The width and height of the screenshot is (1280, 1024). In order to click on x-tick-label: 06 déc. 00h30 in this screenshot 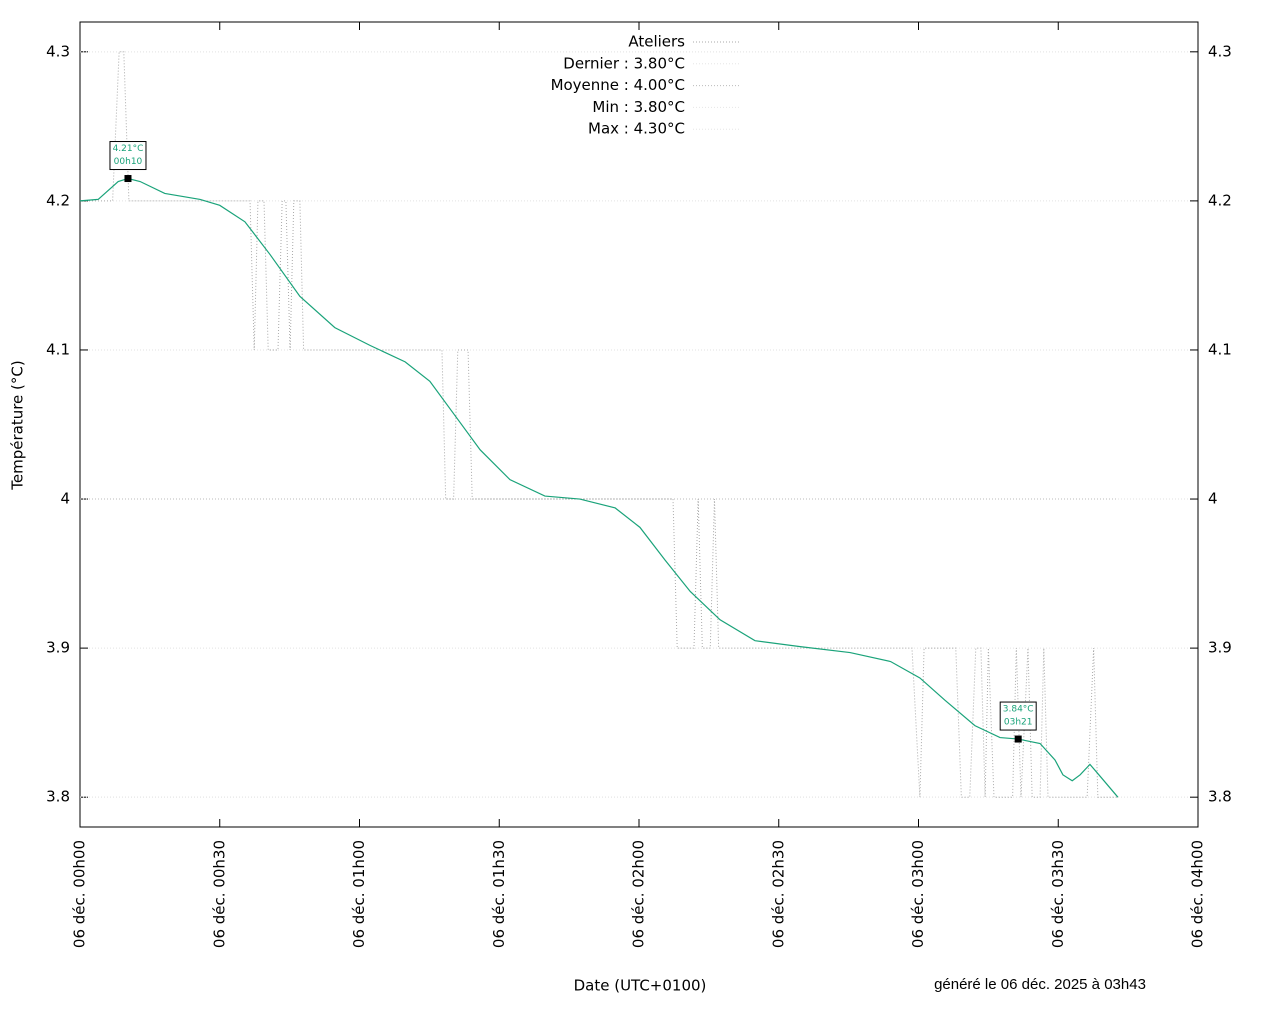, I will do `click(219, 894)`.